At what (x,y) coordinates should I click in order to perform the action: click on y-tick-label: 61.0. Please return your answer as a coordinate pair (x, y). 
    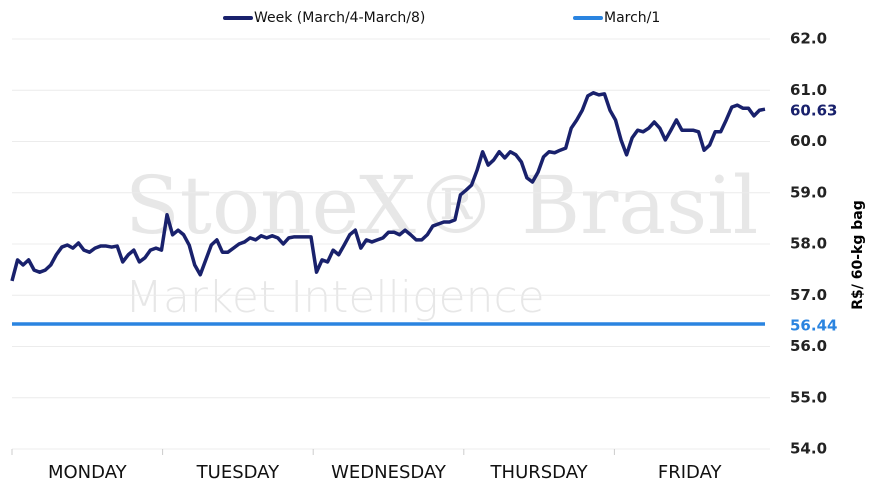
    Looking at the image, I should click on (808, 90).